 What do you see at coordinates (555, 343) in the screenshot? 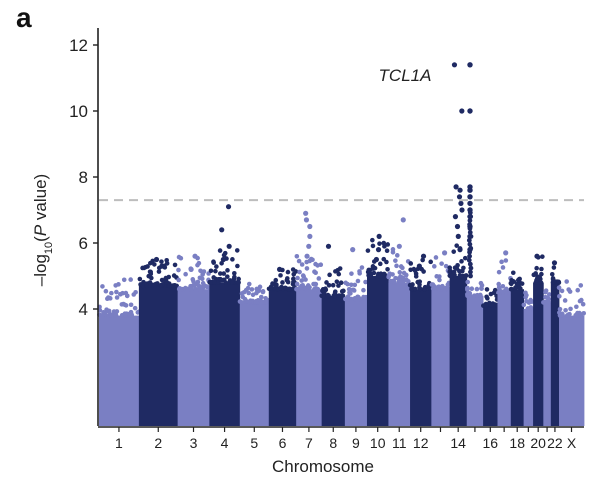
I see `chromosome-22-points` at bounding box center [555, 343].